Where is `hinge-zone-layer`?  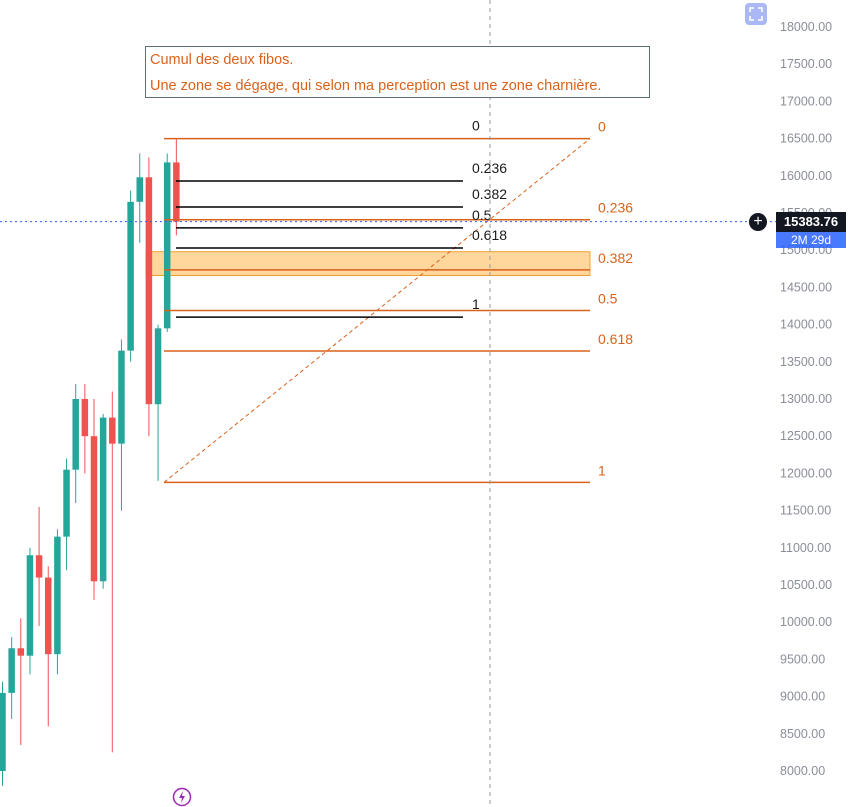
hinge-zone-layer is located at coordinates (368, 263).